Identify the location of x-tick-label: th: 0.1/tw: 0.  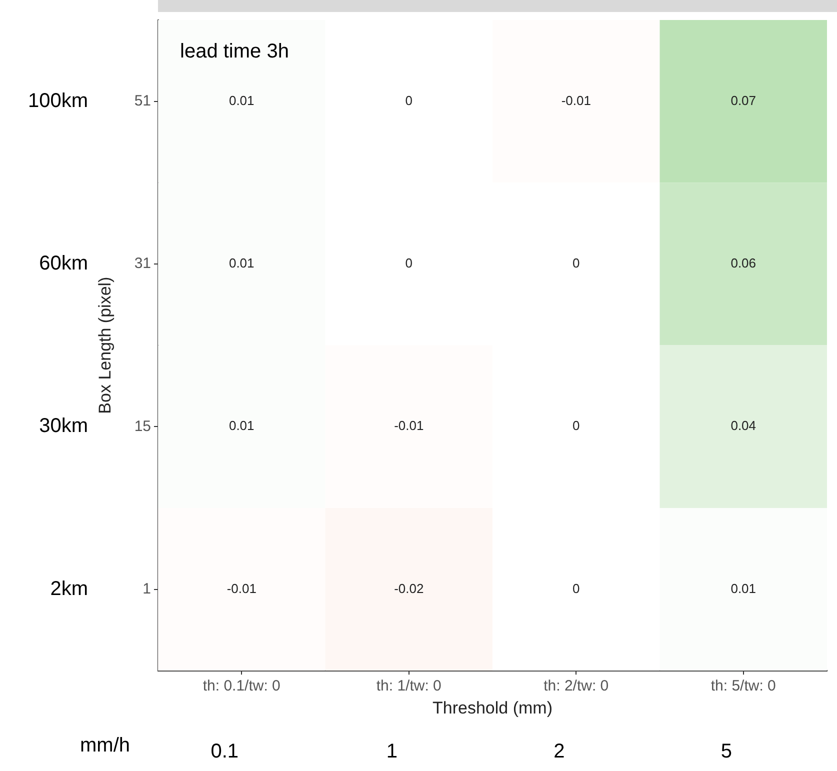
(241, 686).